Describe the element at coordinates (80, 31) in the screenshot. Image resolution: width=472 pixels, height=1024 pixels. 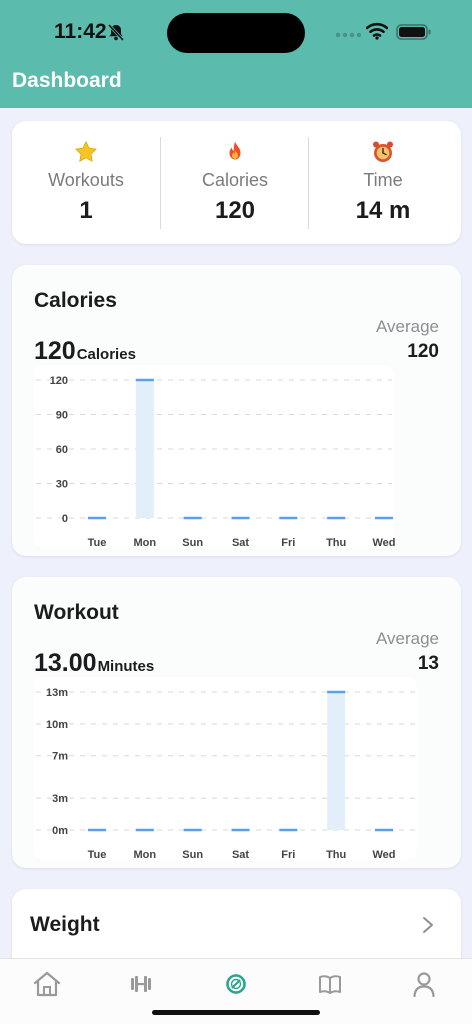
I see `status-time: 11:42` at that location.